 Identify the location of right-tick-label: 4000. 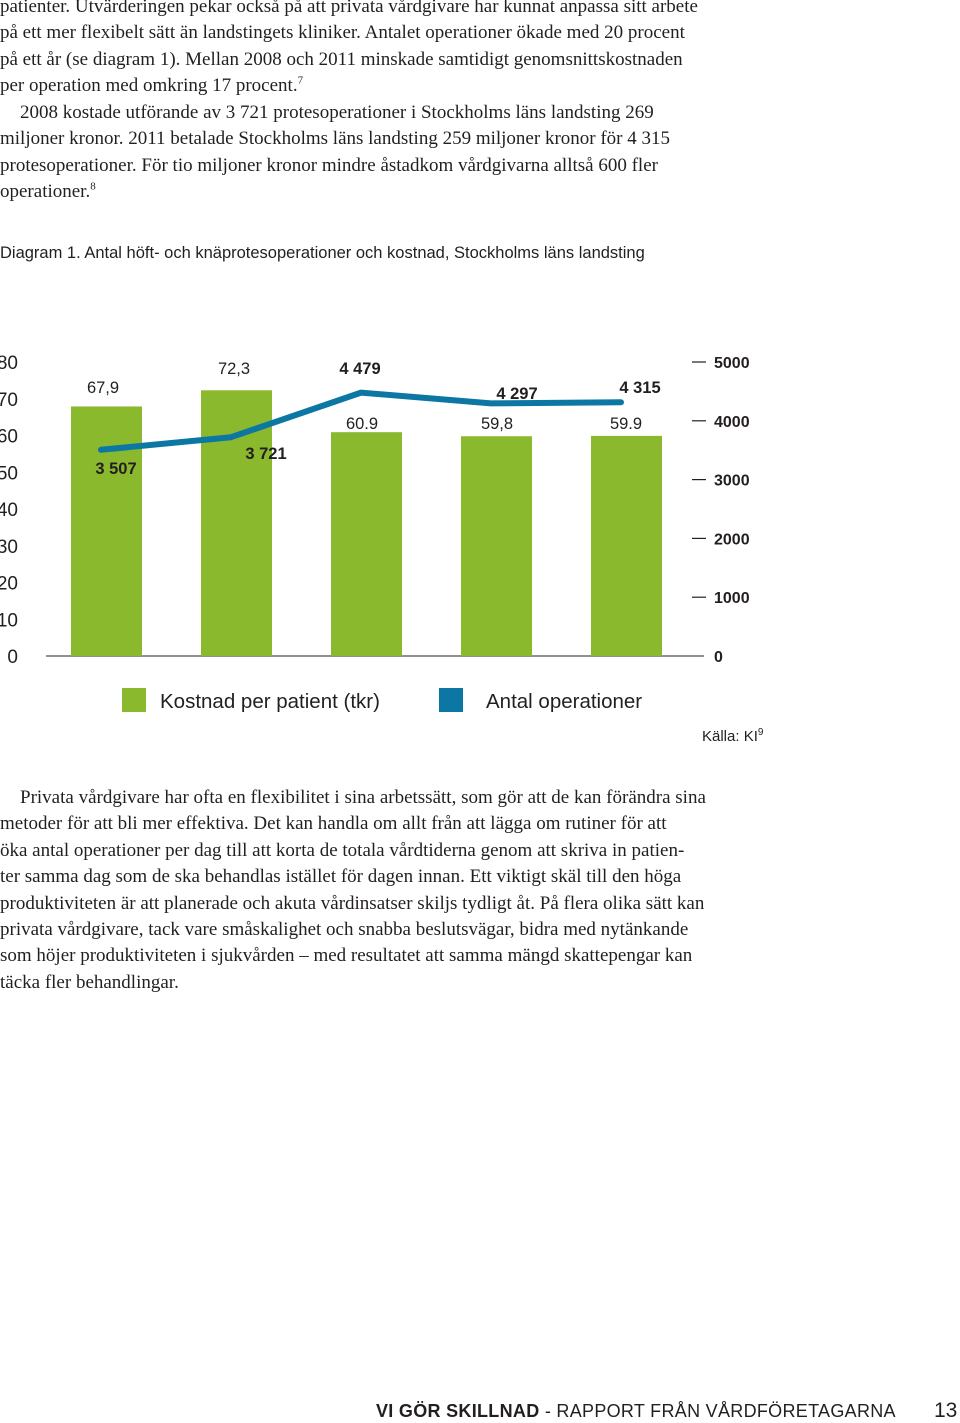
(732, 422).